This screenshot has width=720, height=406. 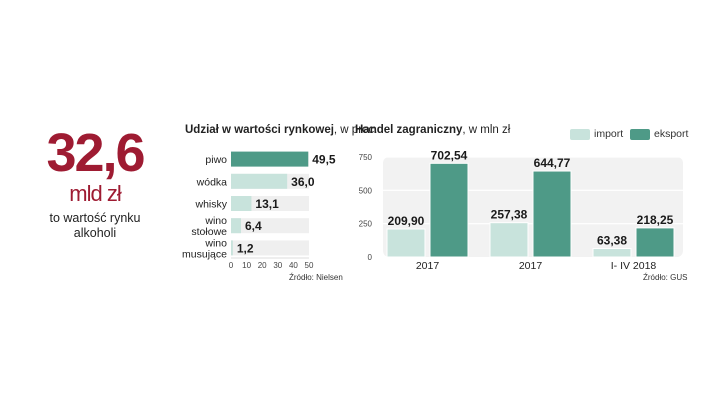 What do you see at coordinates (216, 160) in the screenshot?
I see `category-label: piwo` at bounding box center [216, 160].